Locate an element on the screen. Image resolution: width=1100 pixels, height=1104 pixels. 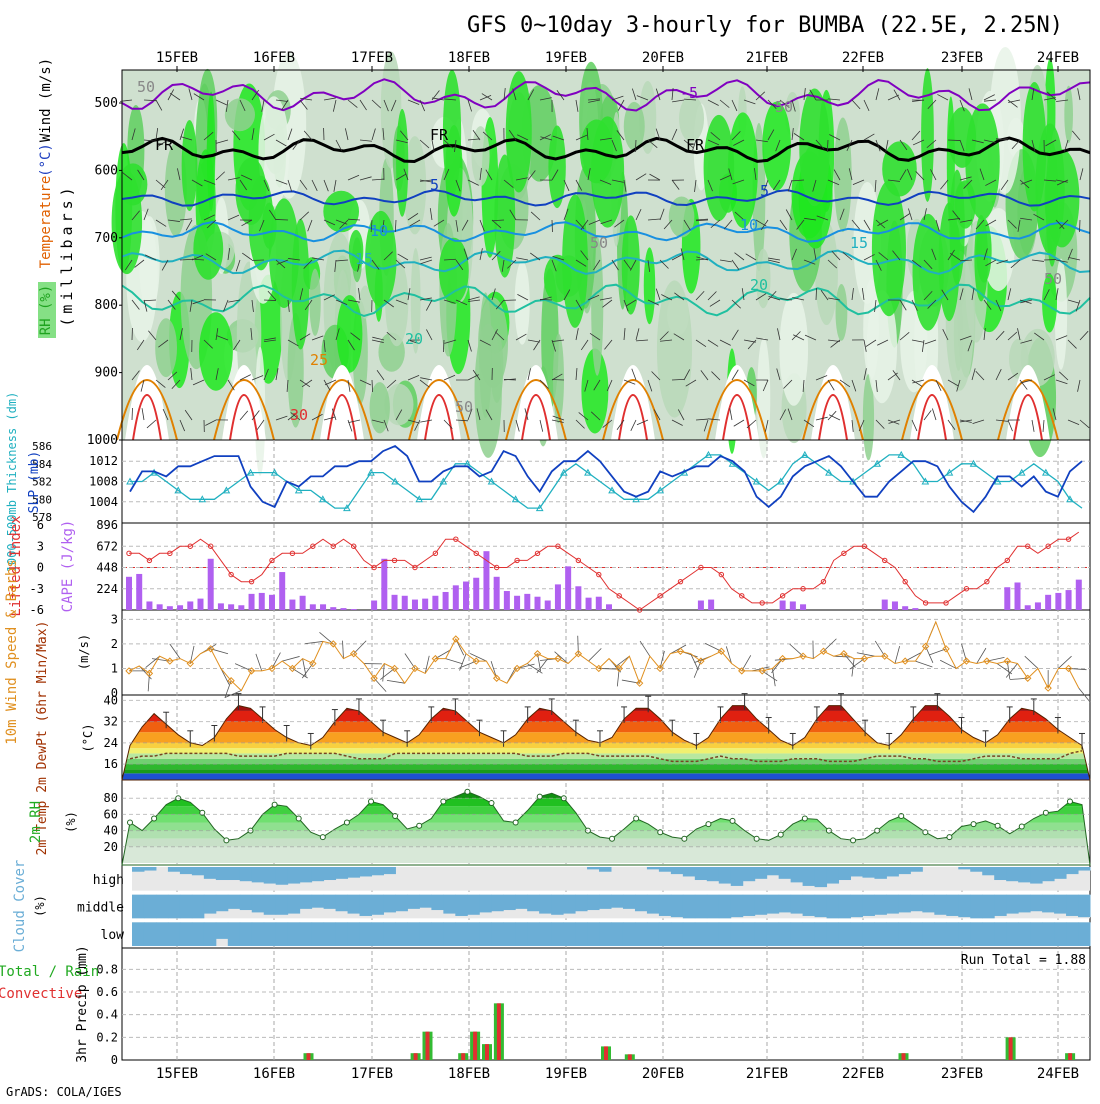
rh-band is located at coordinates (606, 827).